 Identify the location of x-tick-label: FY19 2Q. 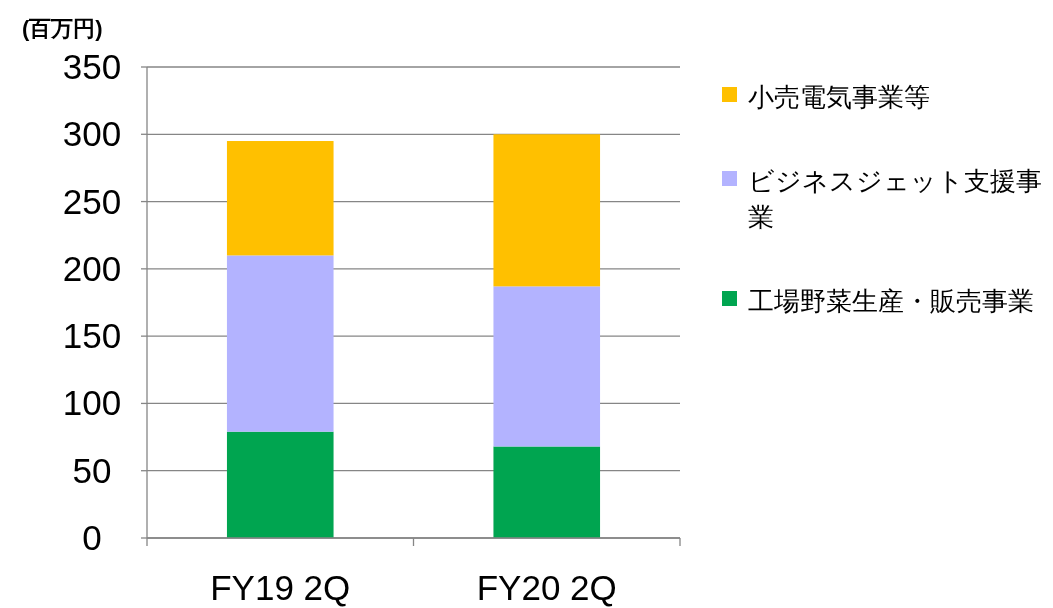
(280, 587).